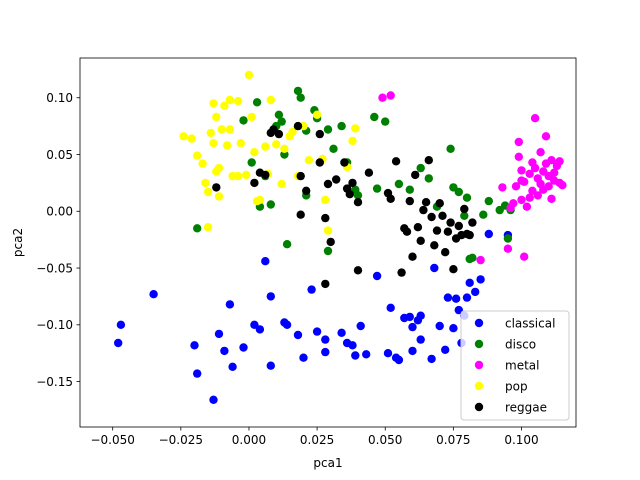 This screenshot has height=480, width=640. Describe the element at coordinates (472, 178) in the screenshot. I see `series-metal` at that location.